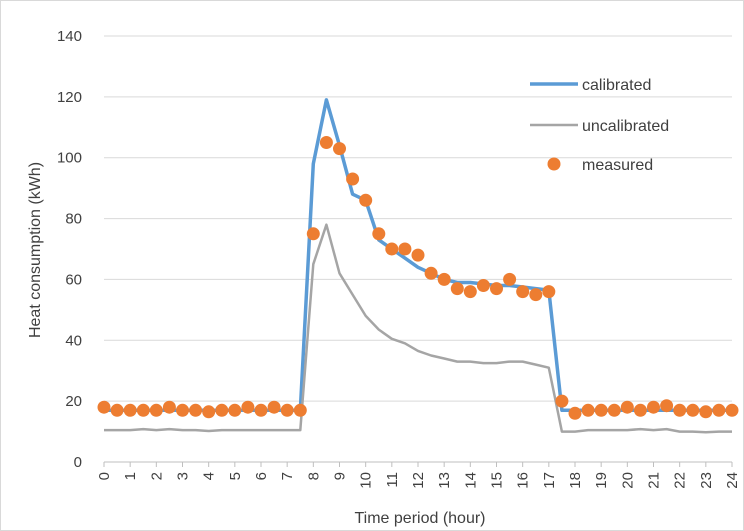 The height and width of the screenshot is (531, 744). What do you see at coordinates (73, 279) in the screenshot?
I see `y-tick-60: 60` at bounding box center [73, 279].